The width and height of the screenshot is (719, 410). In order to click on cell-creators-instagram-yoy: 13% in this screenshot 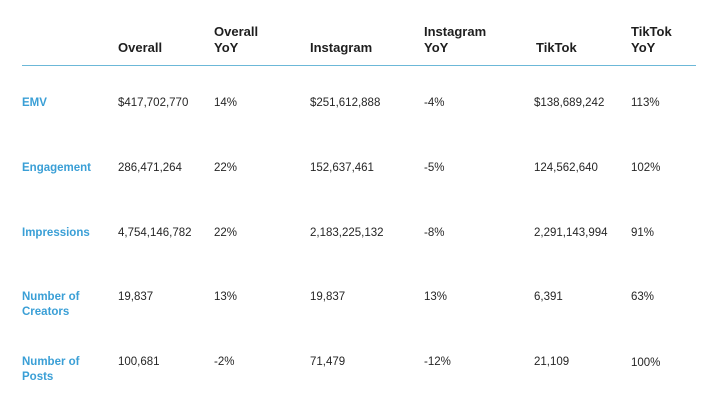, I will do `click(436, 297)`.